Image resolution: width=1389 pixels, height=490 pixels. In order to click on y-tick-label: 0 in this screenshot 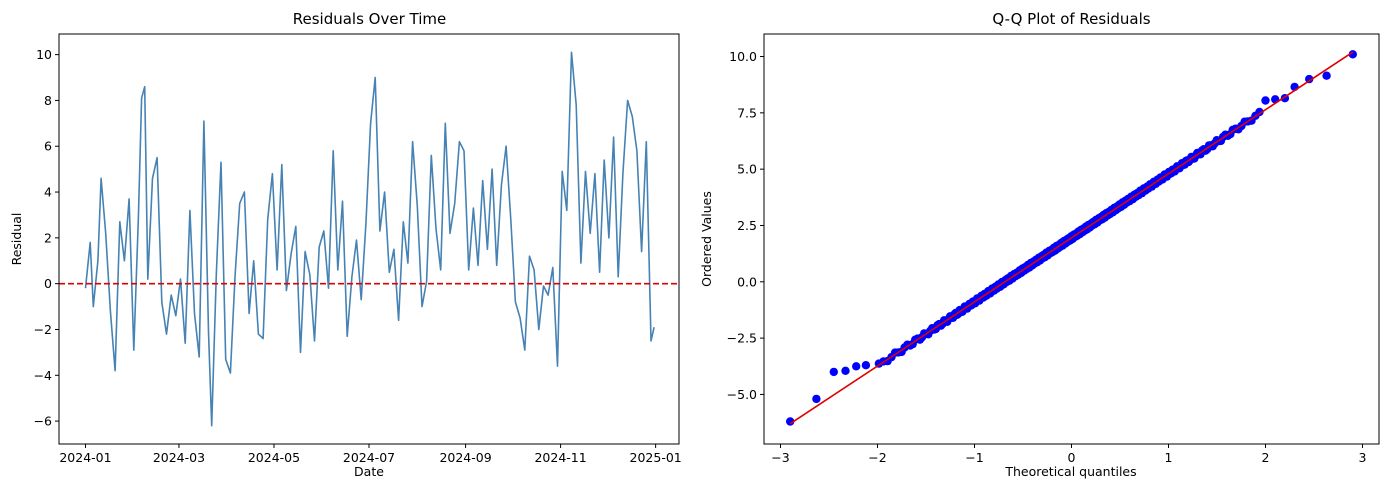, I will do `click(48, 283)`.